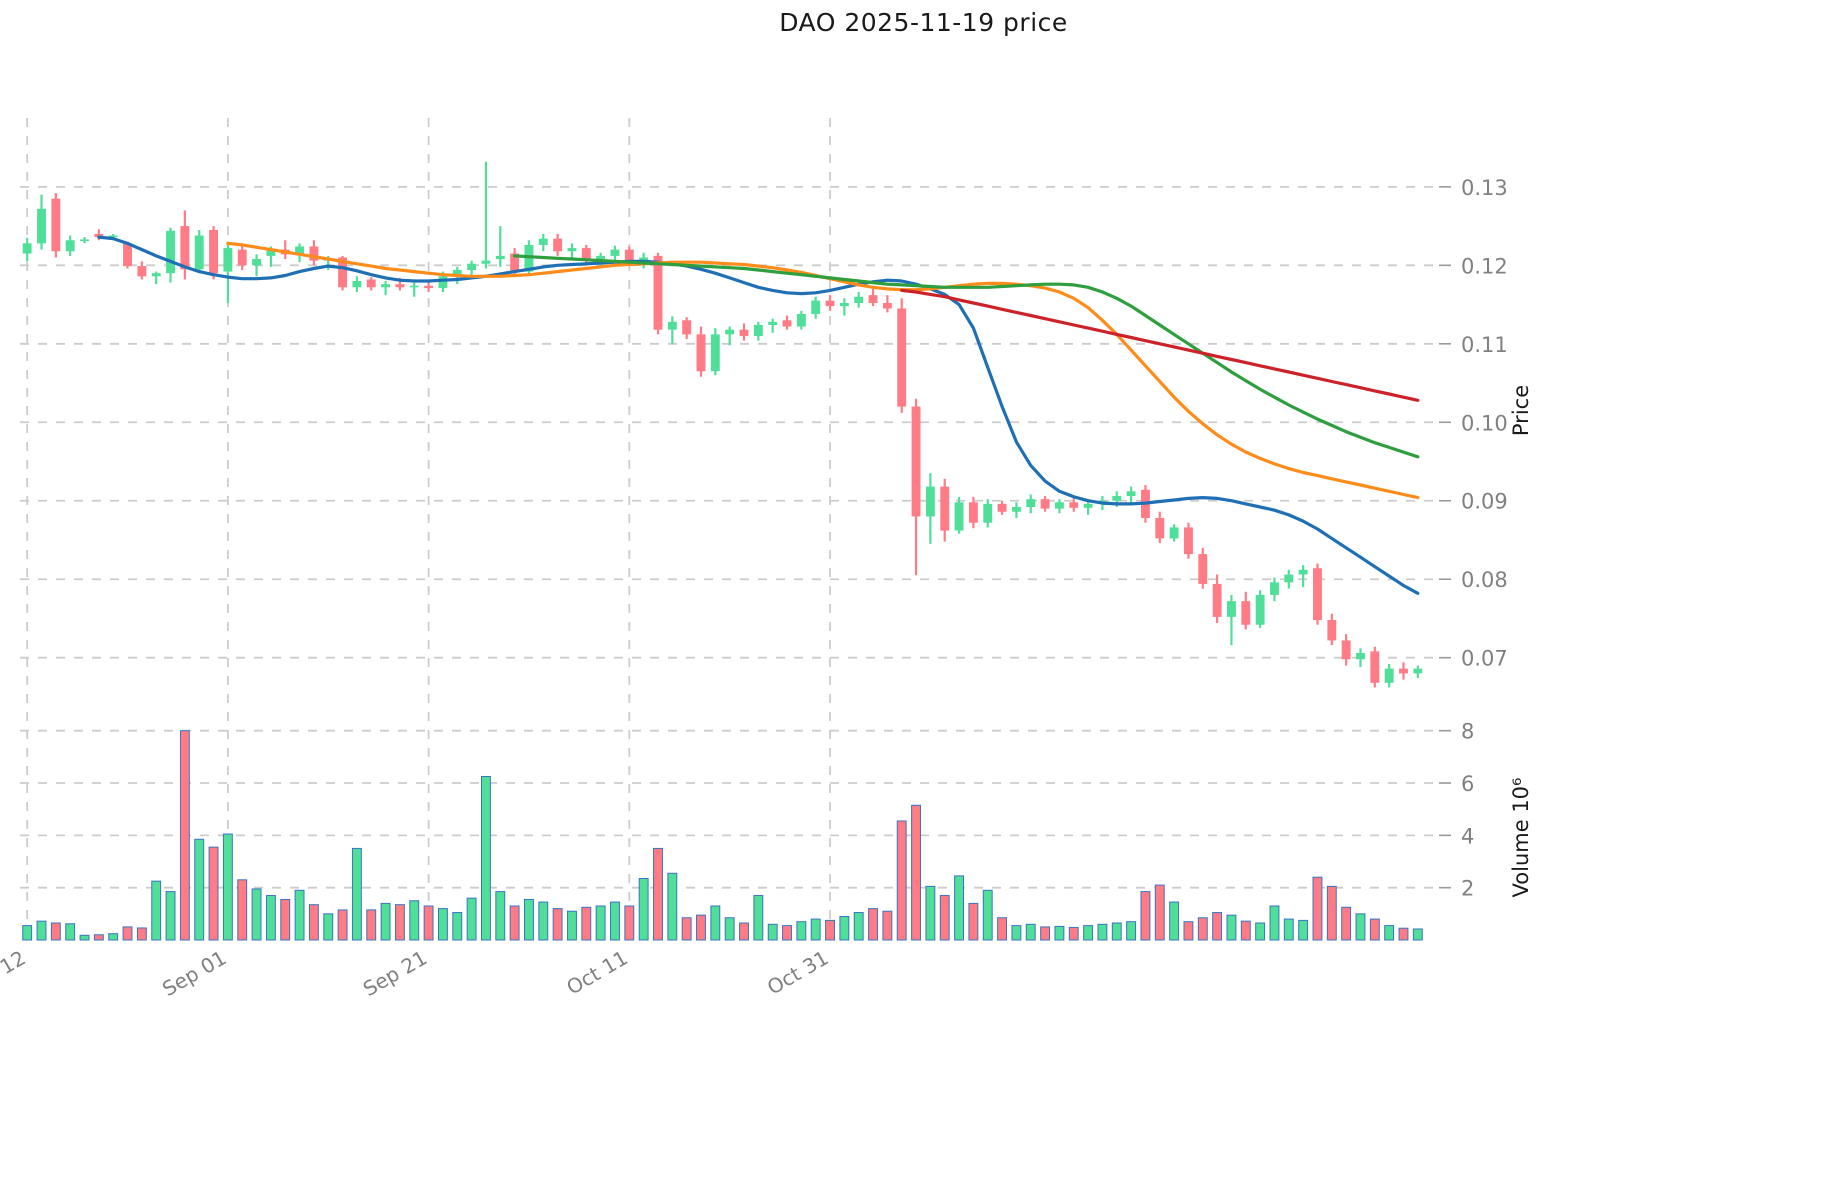  What do you see at coordinates (1484, 423) in the screenshot?
I see `price-tick-label: 0.10` at bounding box center [1484, 423].